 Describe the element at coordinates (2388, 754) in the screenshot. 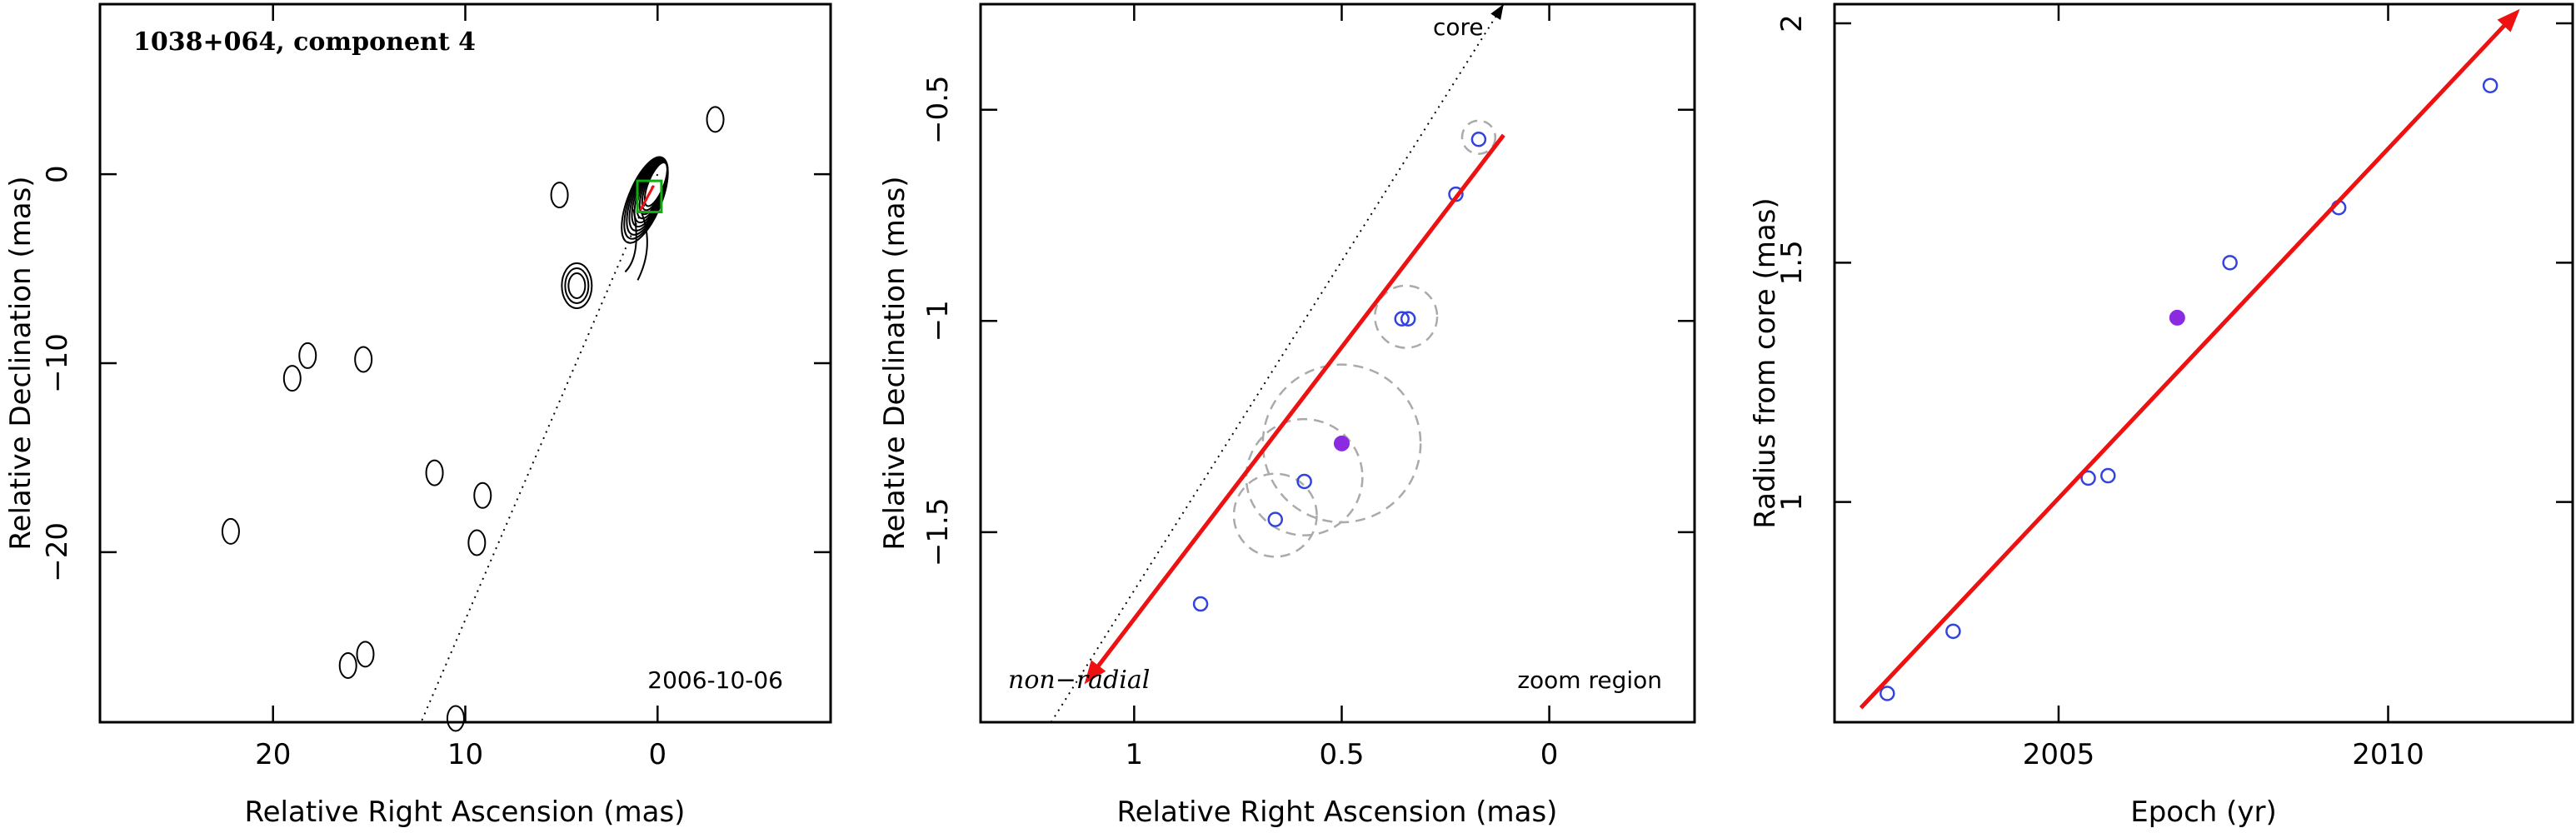

I see `p3-xtick-label: 2010` at that location.